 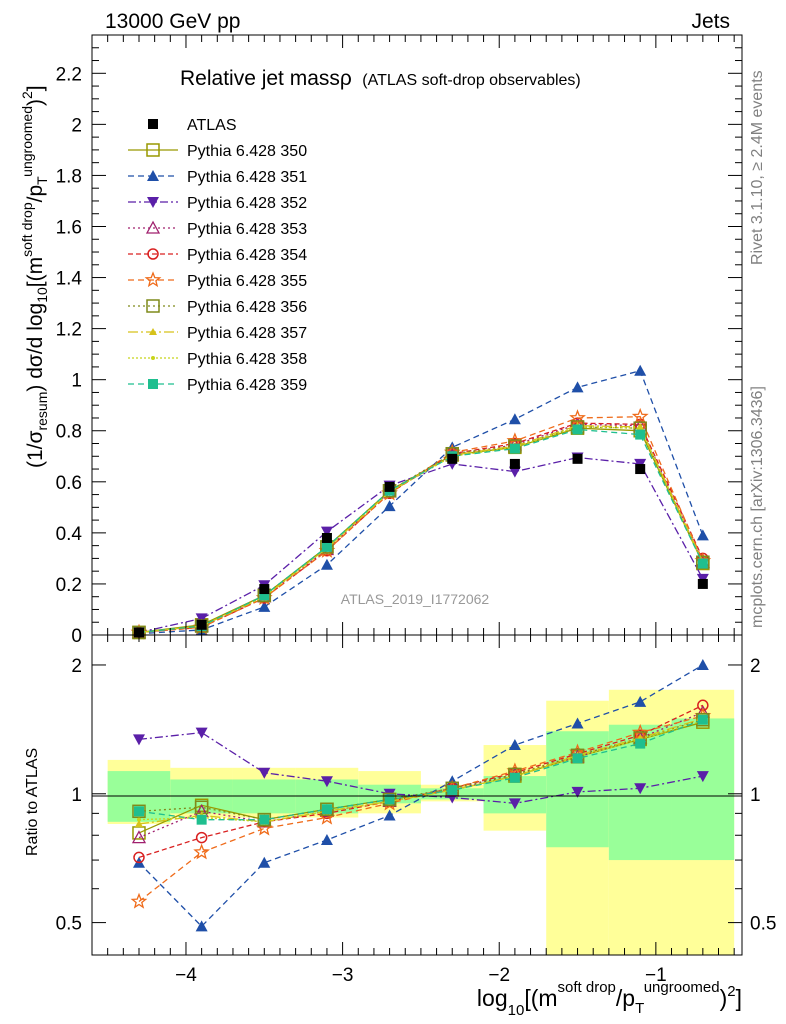 What do you see at coordinates (192, 125) in the screenshot?
I see `legend-entry: ATLAS` at bounding box center [192, 125].